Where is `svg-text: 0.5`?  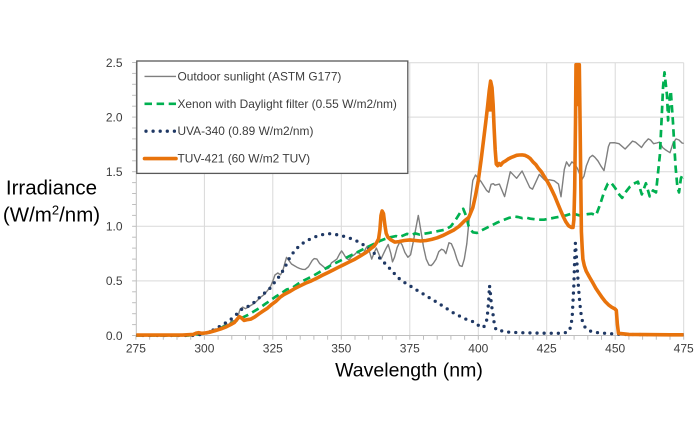 svg-text: 0.5 is located at coordinates (114, 281).